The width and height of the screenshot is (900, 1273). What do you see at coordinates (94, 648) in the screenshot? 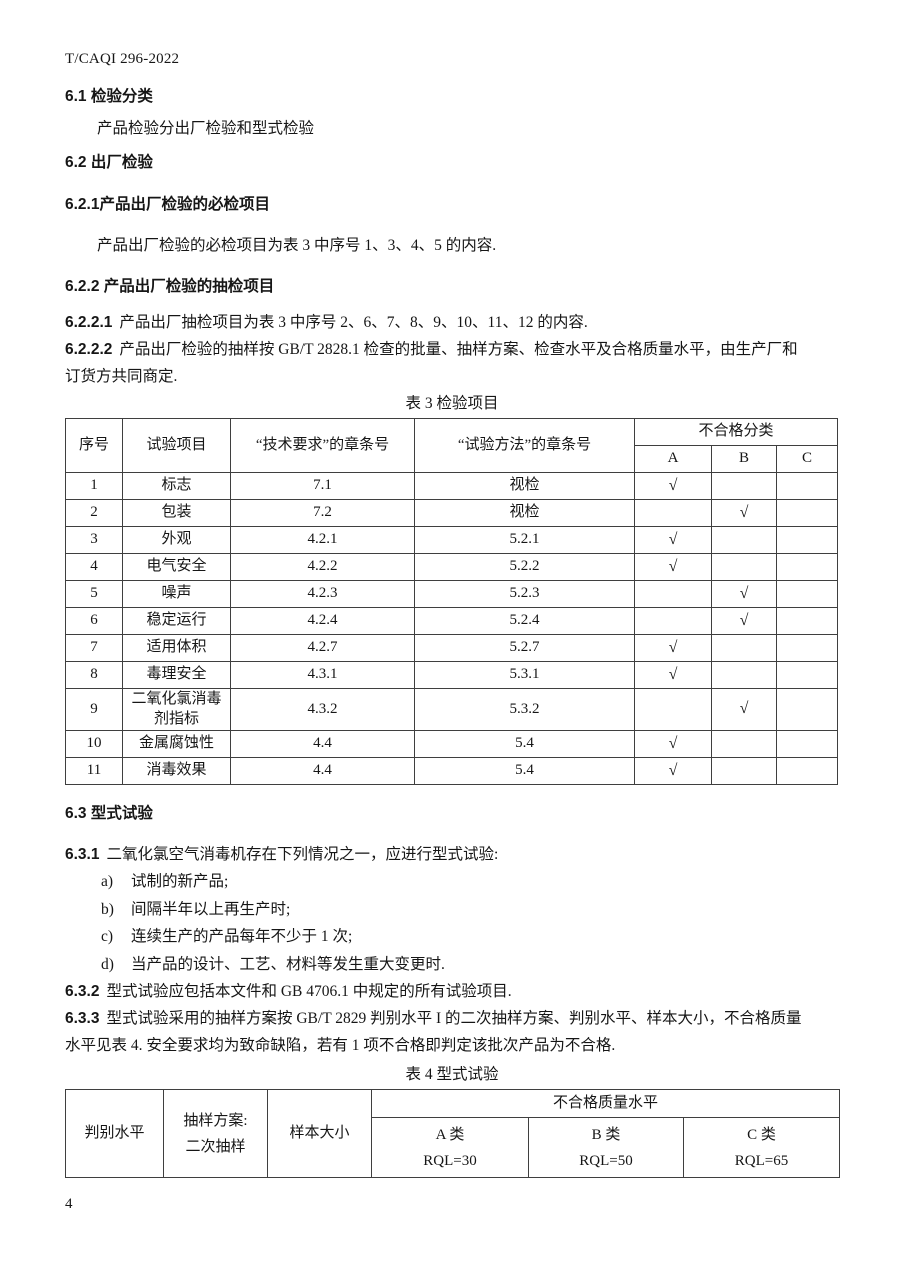
I see `cell-serial: 7` at bounding box center [94, 648].